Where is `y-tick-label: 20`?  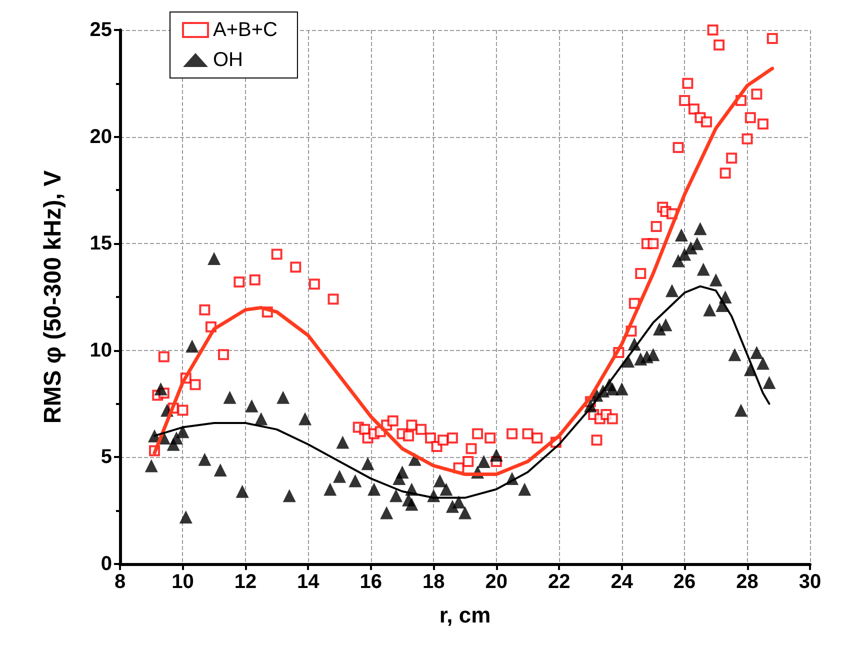
y-tick-label: 20 is located at coordinates (101, 137).